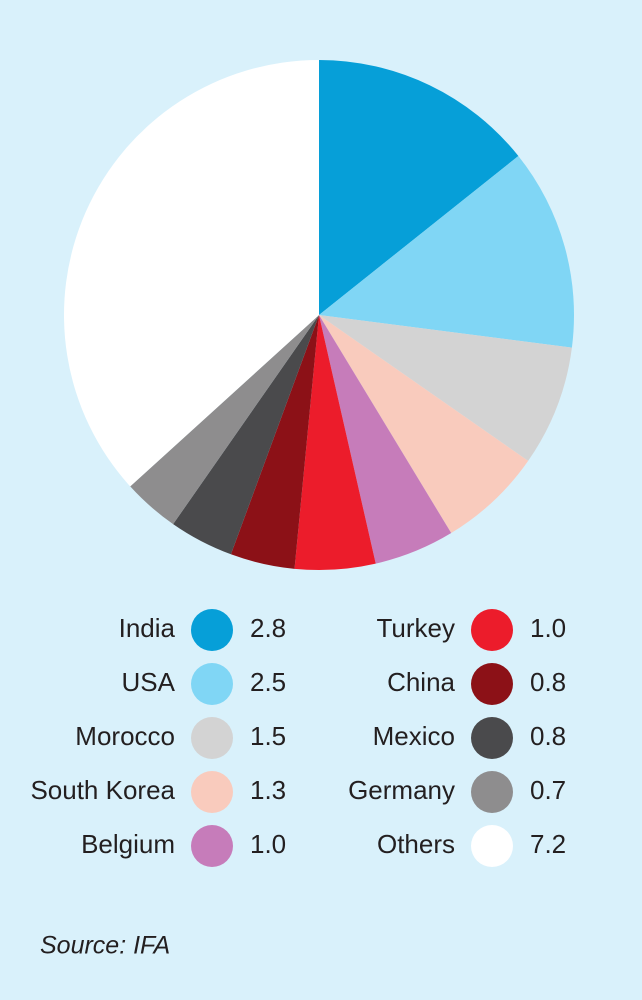 The image size is (642, 1000). What do you see at coordinates (416, 628) in the screenshot?
I see `legend-label: Turkey` at bounding box center [416, 628].